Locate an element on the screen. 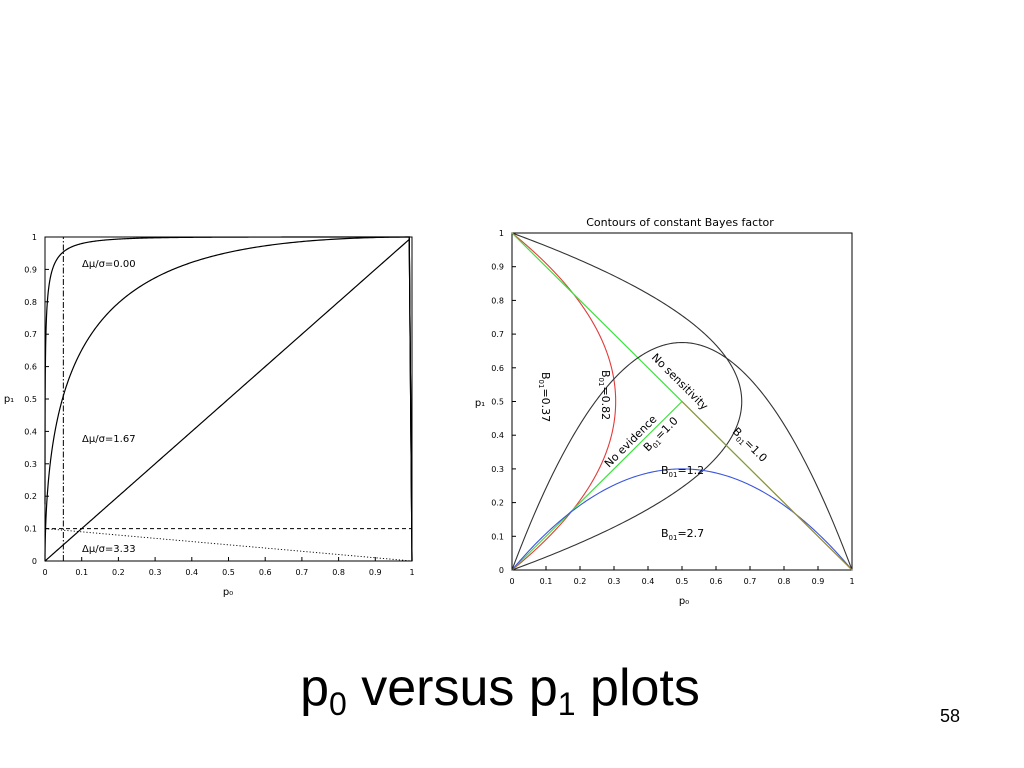 This screenshot has height=768, width=1024. annotation-separation-0: Δμ/σ=0.00 is located at coordinates (109, 264).